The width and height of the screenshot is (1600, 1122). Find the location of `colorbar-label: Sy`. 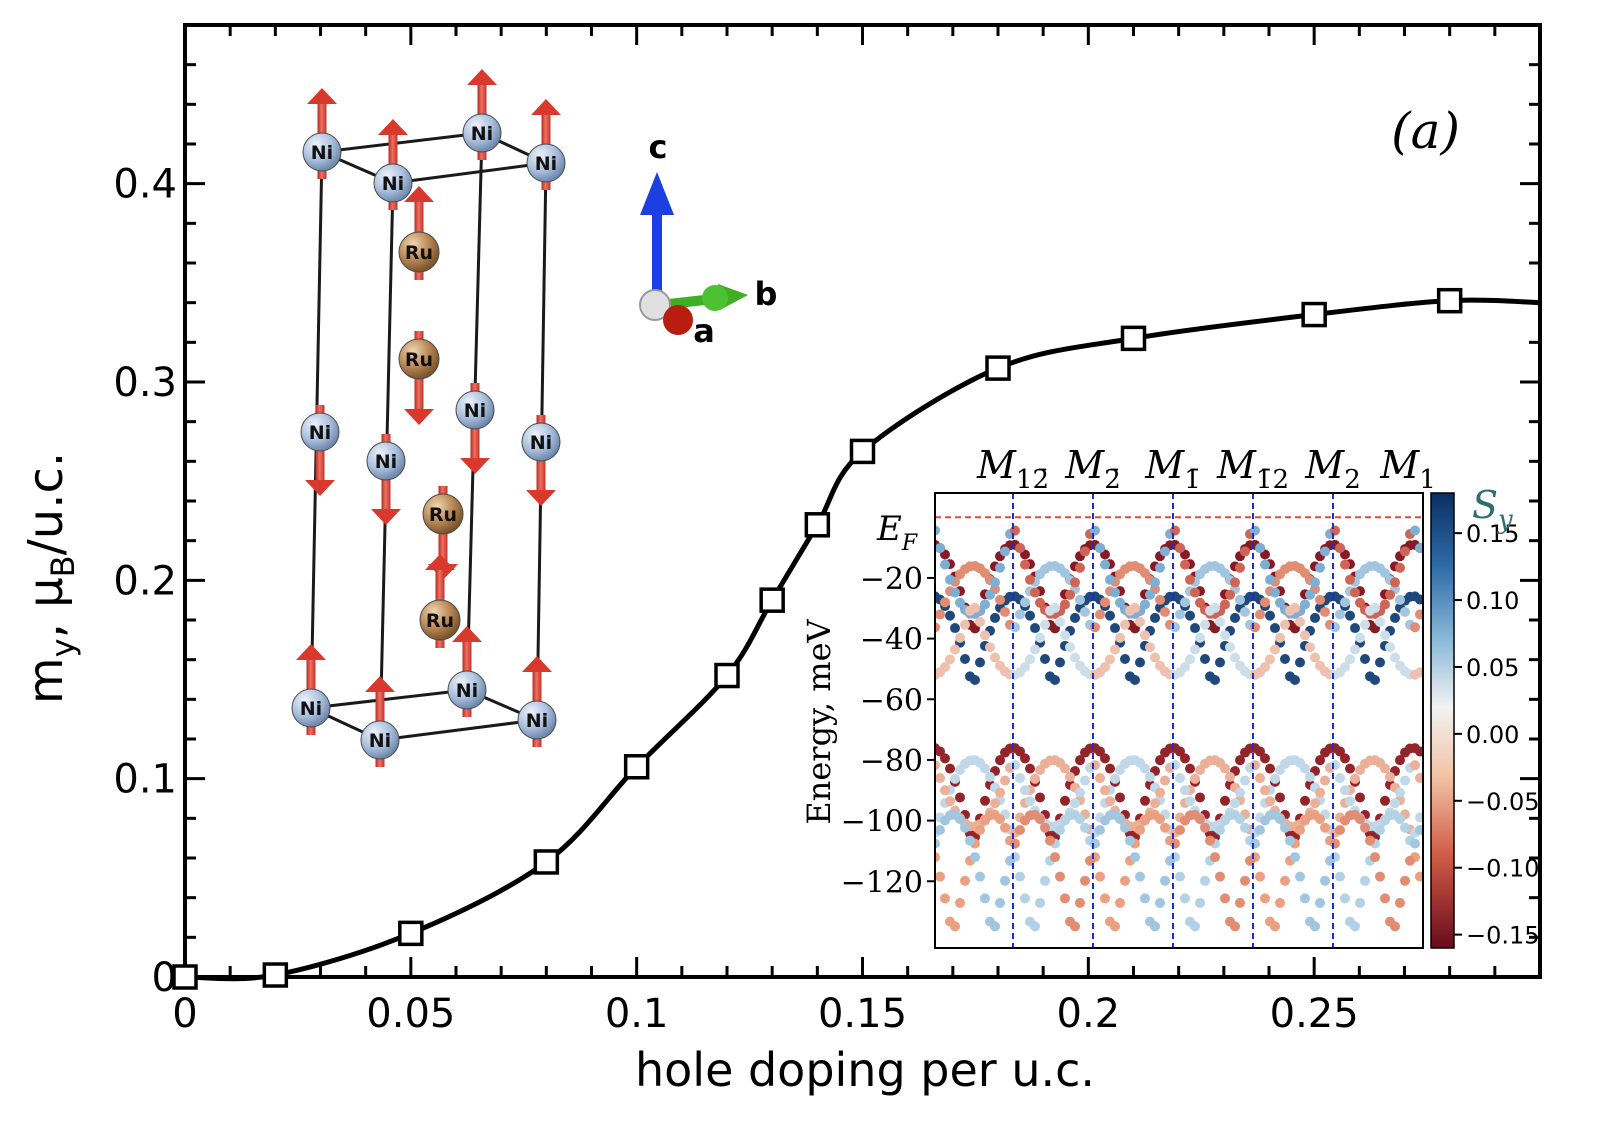

colorbar-label: Sy is located at coordinates (1492, 509).